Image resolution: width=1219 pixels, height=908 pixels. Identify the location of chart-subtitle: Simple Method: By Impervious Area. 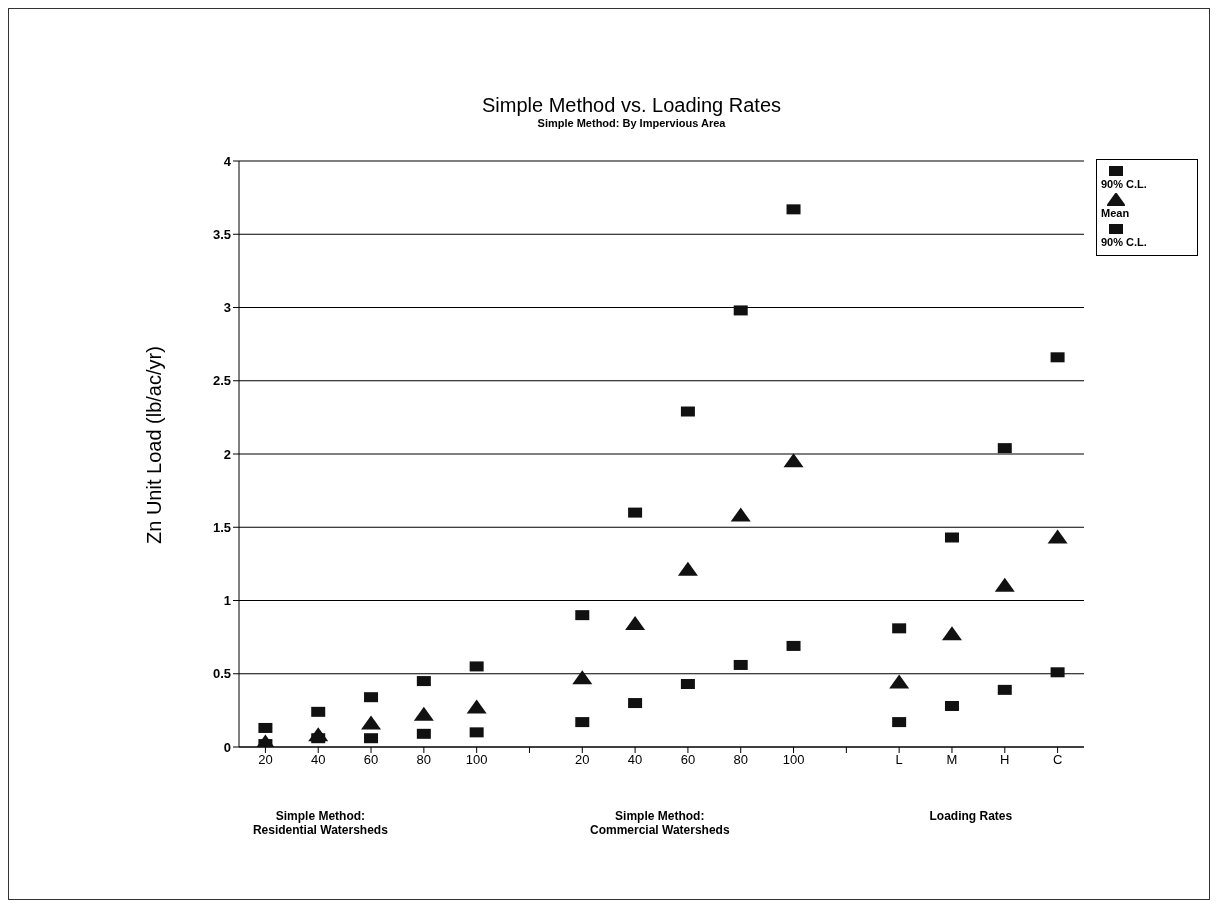
(631, 123).